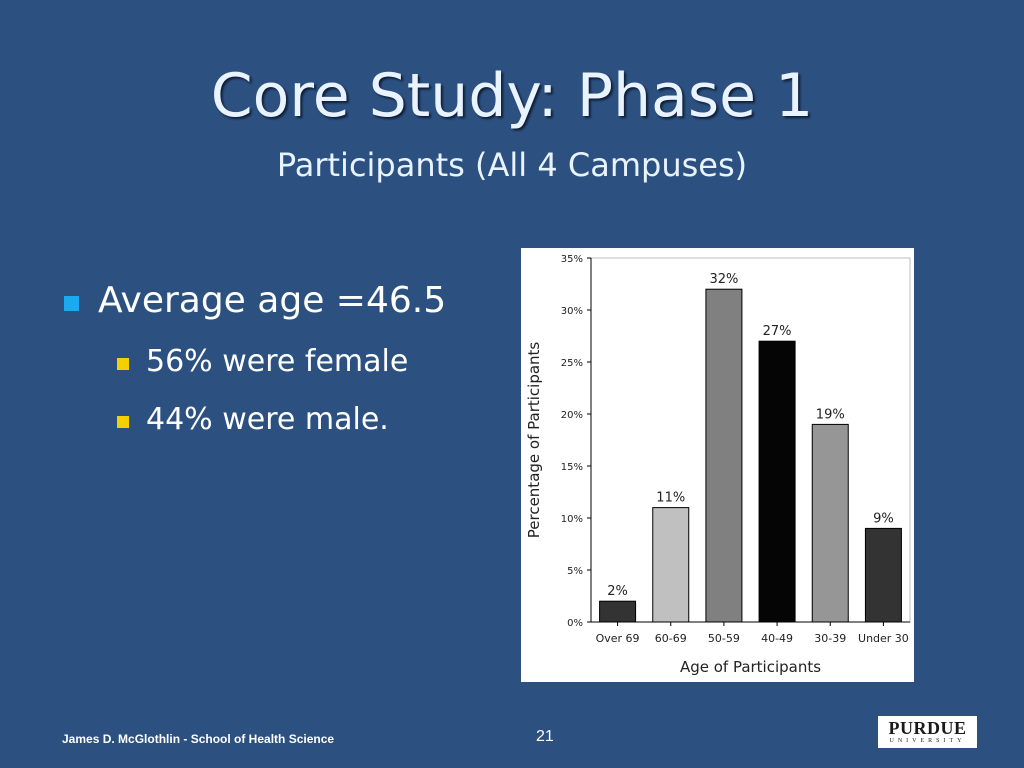  I want to click on x-tick-label: 60-69, so click(671, 638).